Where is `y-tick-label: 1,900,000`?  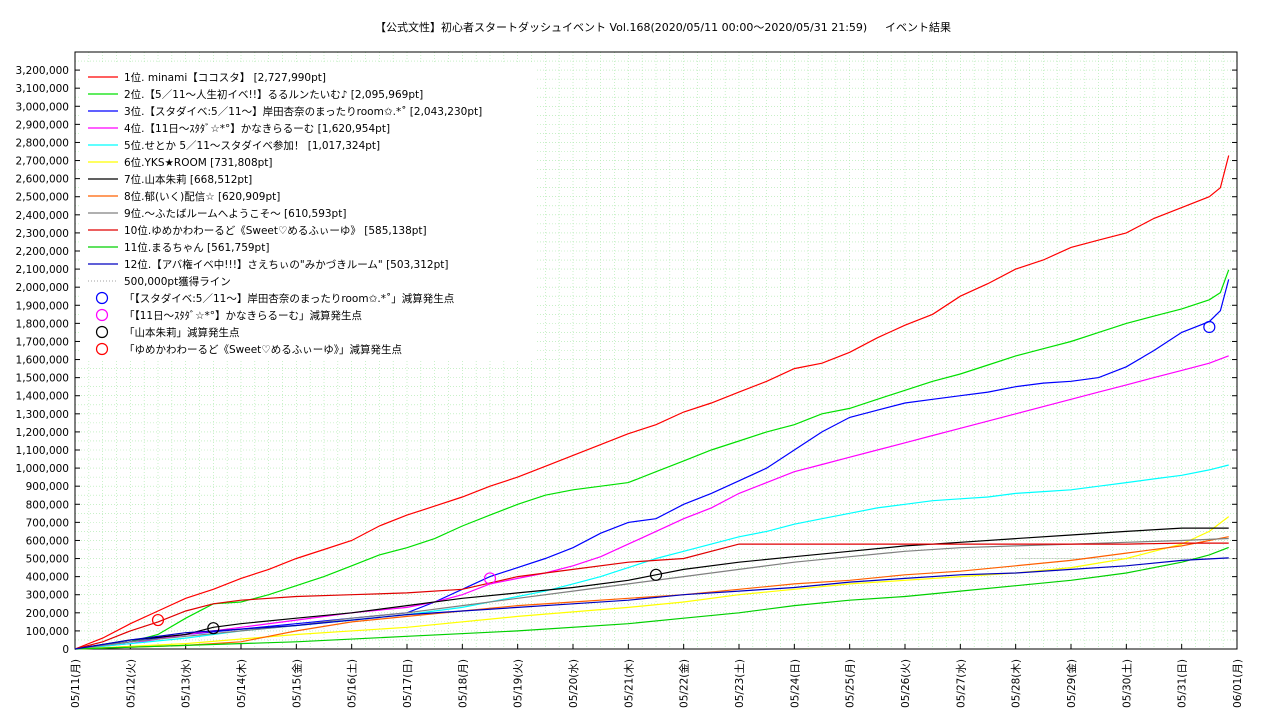 y-tick-label: 1,900,000 is located at coordinates (42, 306).